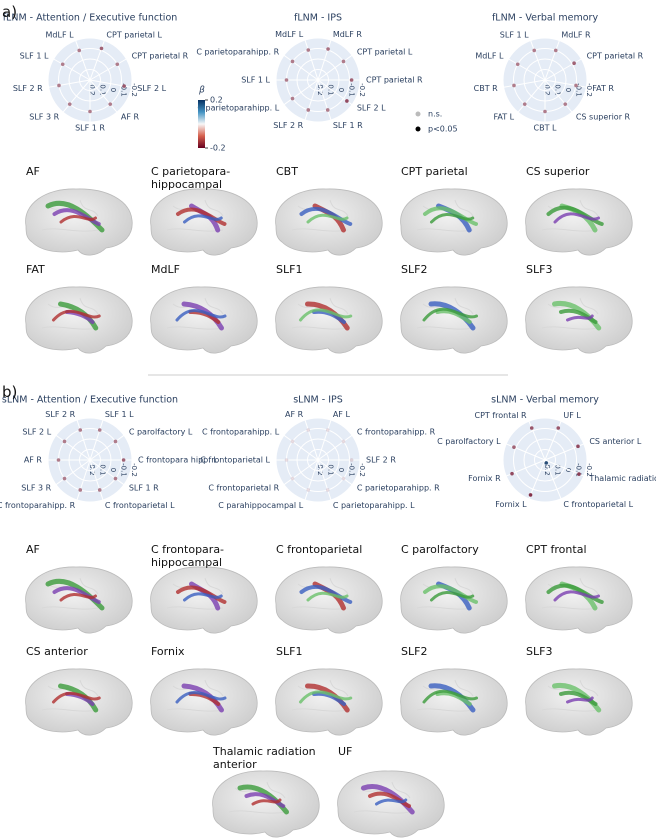 This screenshot has width=656, height=839. Describe the element at coordinates (318, 18) in the screenshot. I see `chart-title: fLNM - IPS` at that location.